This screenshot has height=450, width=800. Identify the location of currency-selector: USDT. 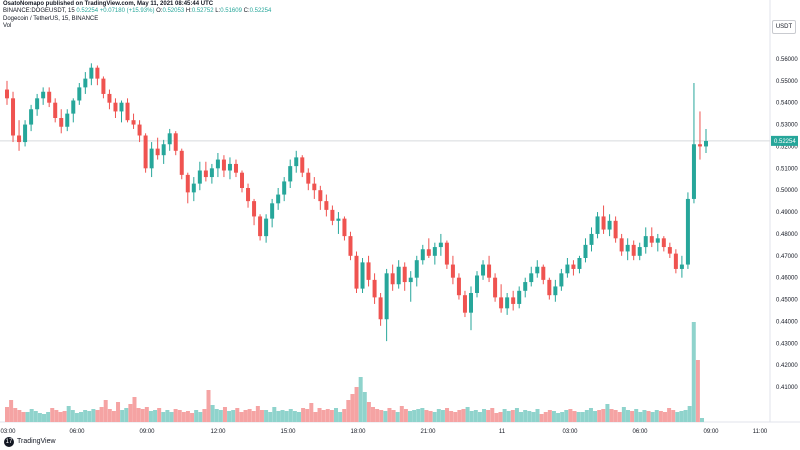
(784, 27).